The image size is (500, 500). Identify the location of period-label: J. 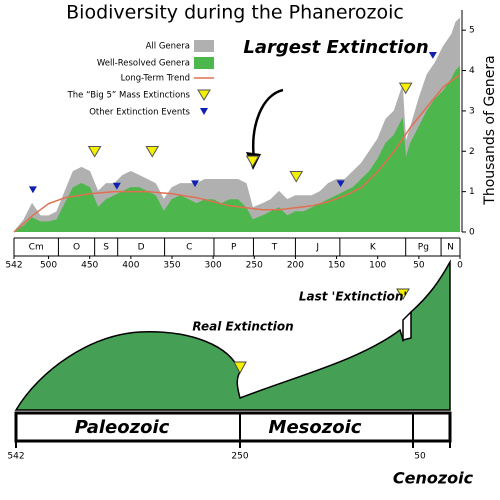
(317, 248).